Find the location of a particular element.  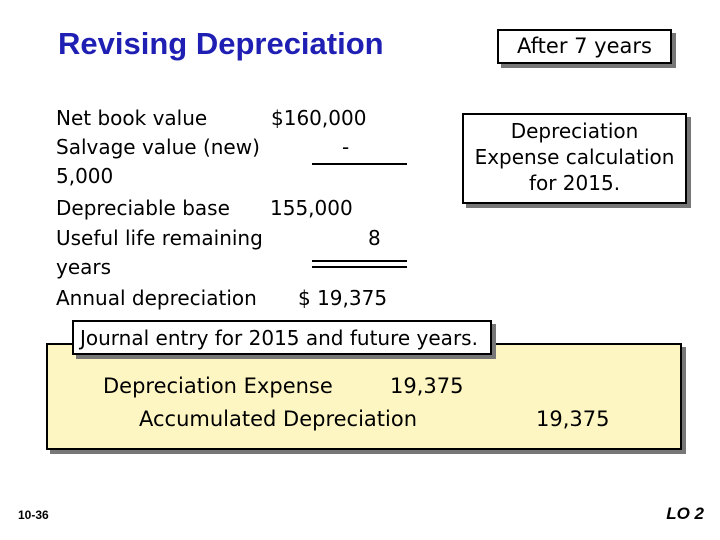

page-title: Revising Depreciation is located at coordinates (221, 43).